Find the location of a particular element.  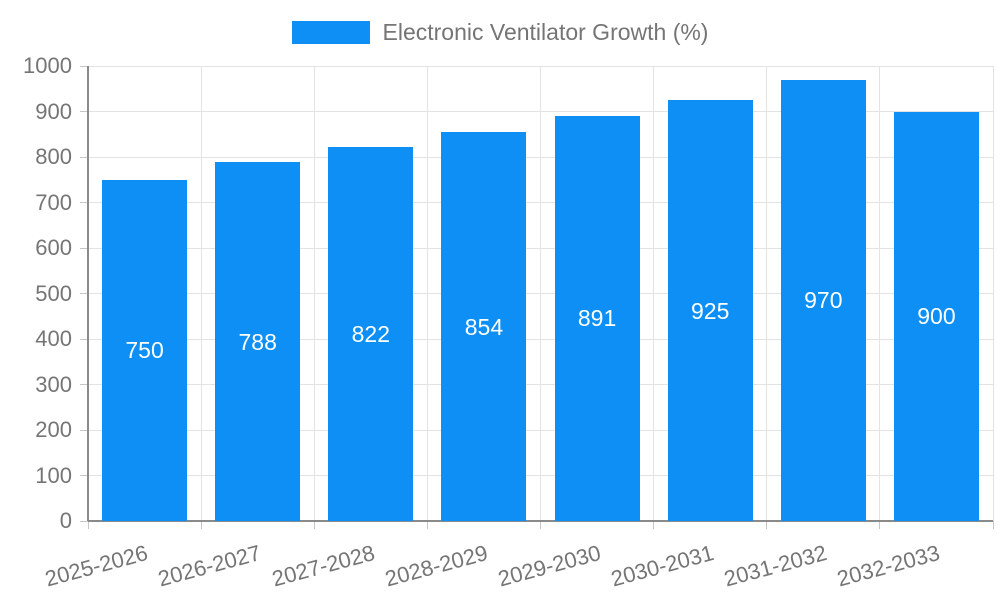

x-axis-label: 2030-2031 is located at coordinates (662, 566).